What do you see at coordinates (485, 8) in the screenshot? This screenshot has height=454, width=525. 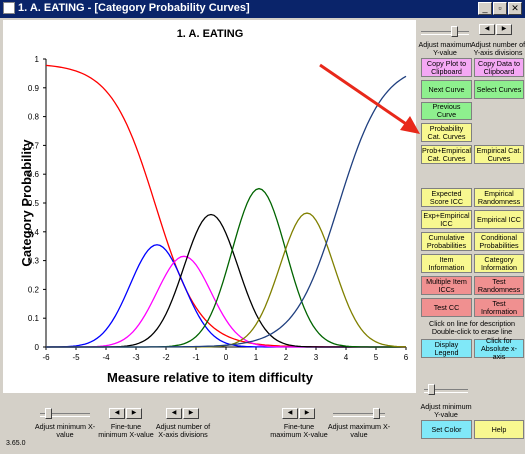 I see `minimize-button: _` at bounding box center [485, 8].